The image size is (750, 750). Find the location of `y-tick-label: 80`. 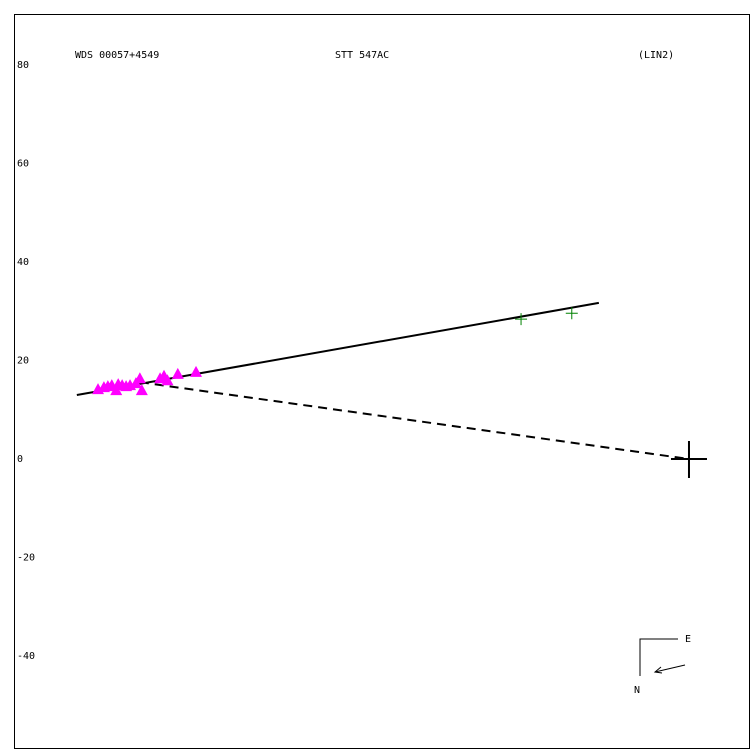

y-tick-label: 80 is located at coordinates (23, 65).